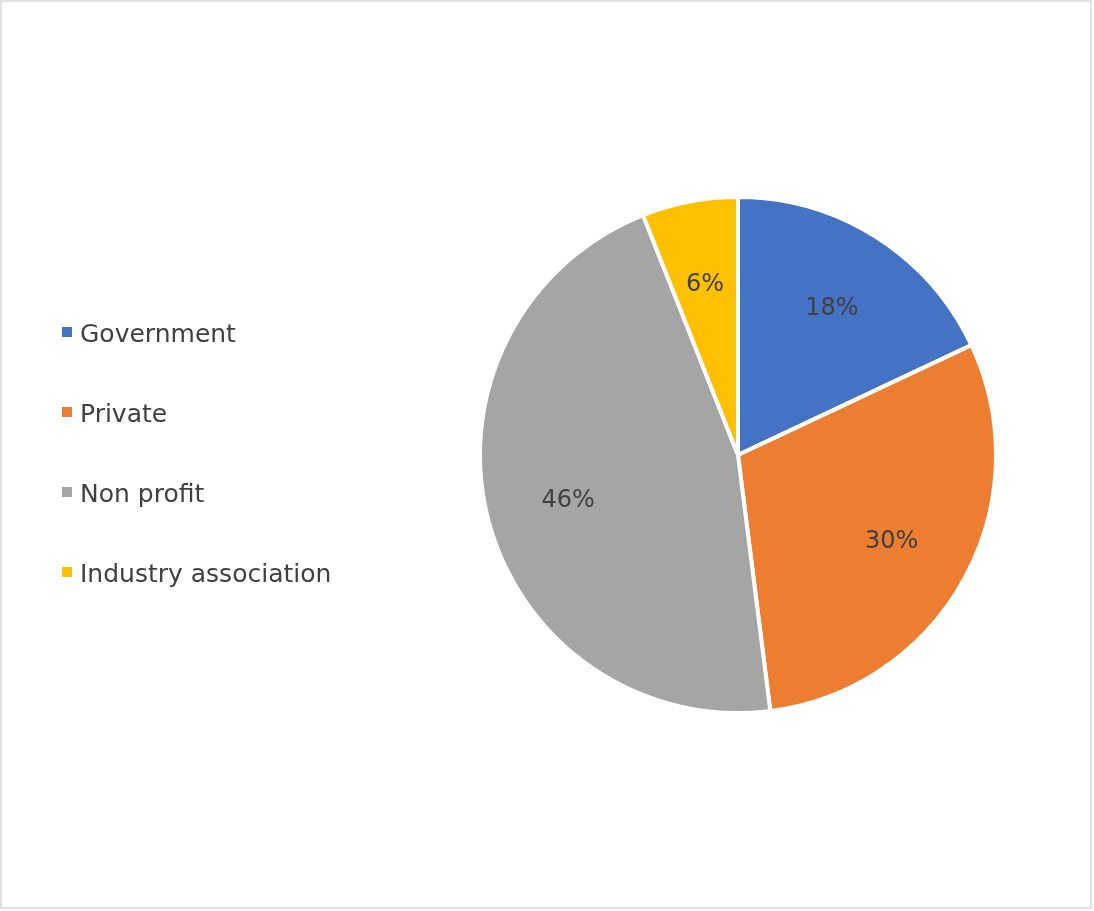  I want to click on data-label: 6%, so click(705, 282).